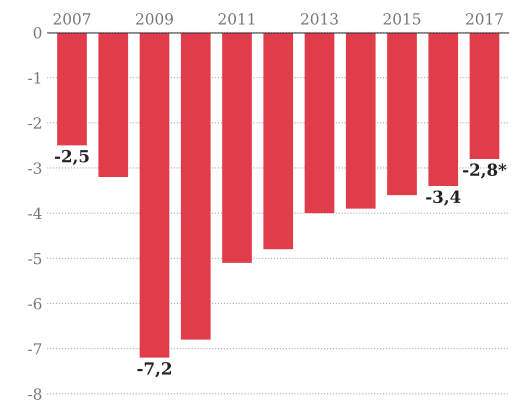 The image size is (525, 406). What do you see at coordinates (236, 19) in the screenshot?
I see `x-tick-label: 2011` at bounding box center [236, 19].